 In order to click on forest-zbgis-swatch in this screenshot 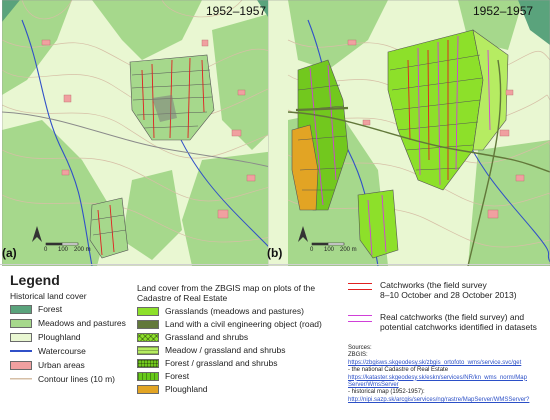, I will do `click(148, 376)`.